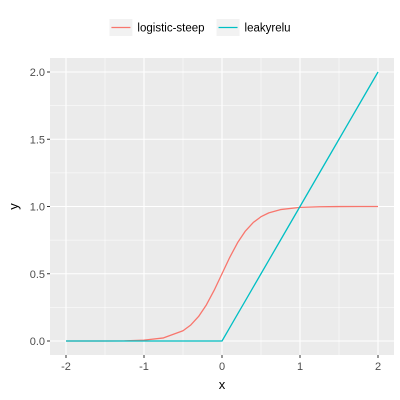 Image resolution: width=400 pixels, height=400 pixels. What do you see at coordinates (37, 342) in the screenshot?
I see `y-tick-label: 0.0` at bounding box center [37, 342].